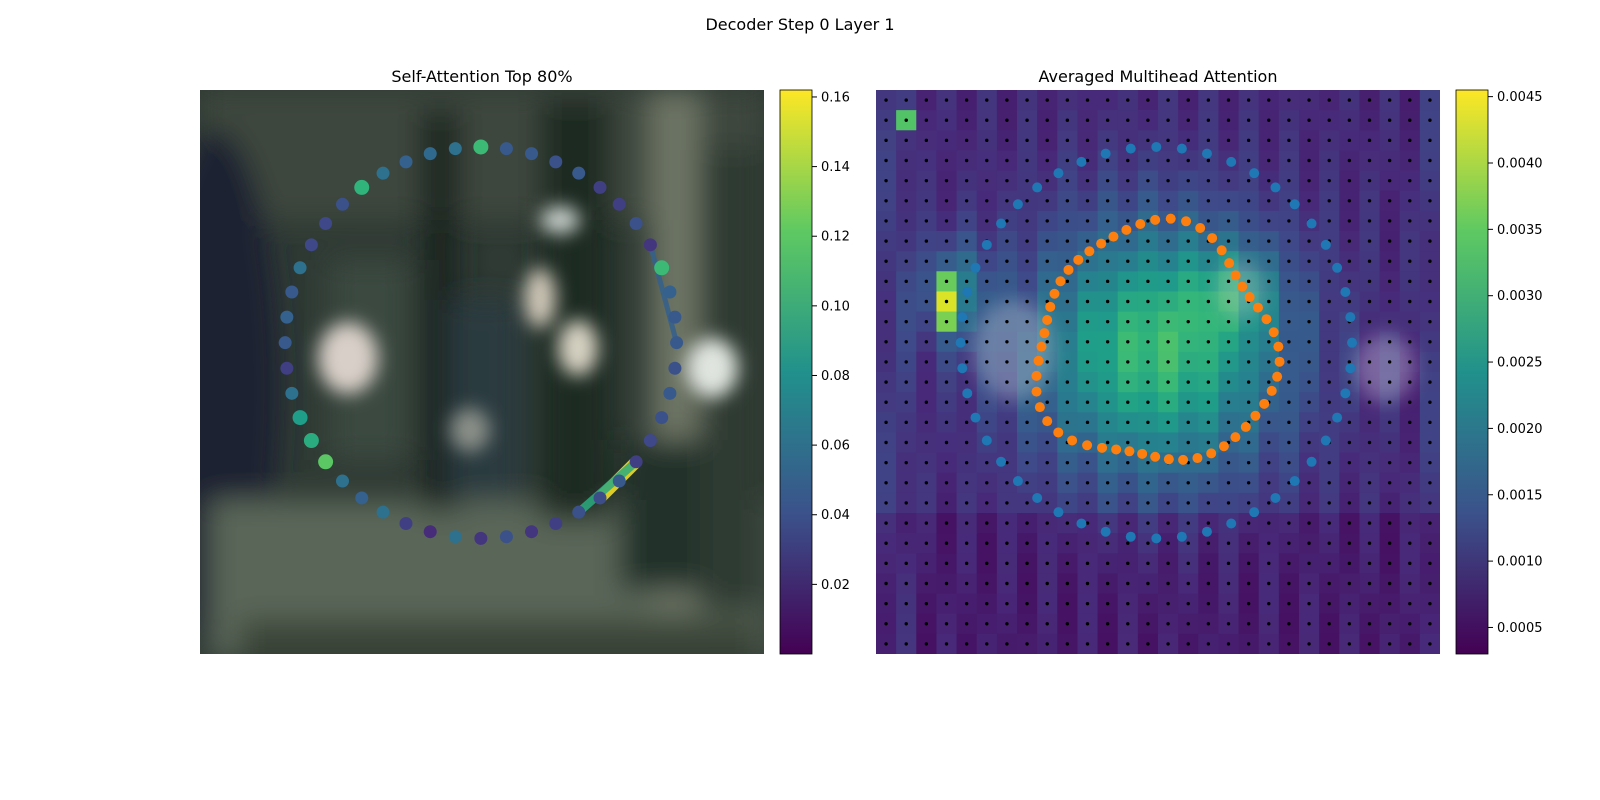  What do you see at coordinates (835, 237) in the screenshot?
I see `colorbar-tick-label: 0.12` at bounding box center [835, 237].